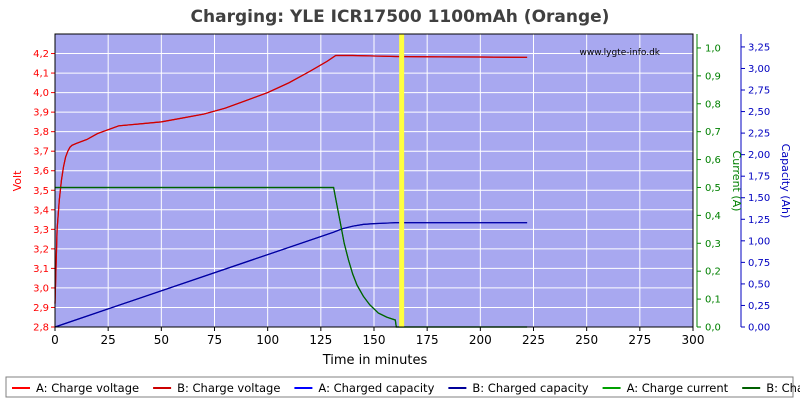 This screenshot has width=800, height=400. I want to click on voltage-axis-label: Volt, so click(17, 180).